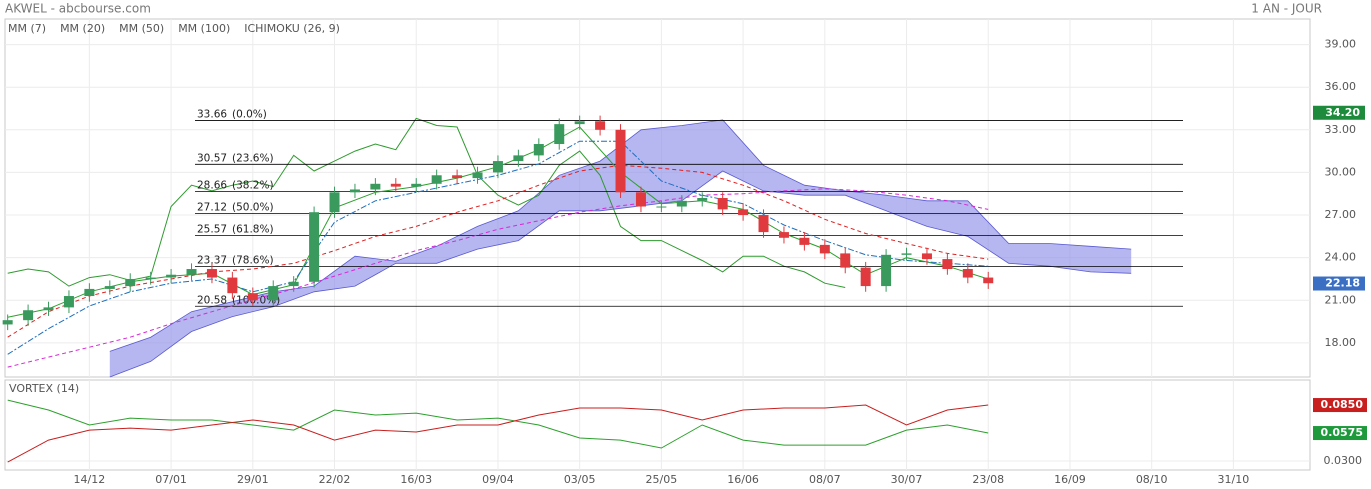 This screenshot has height=489, width=1371. I want to click on fibonacci-level: 30.57, so click(212, 158).